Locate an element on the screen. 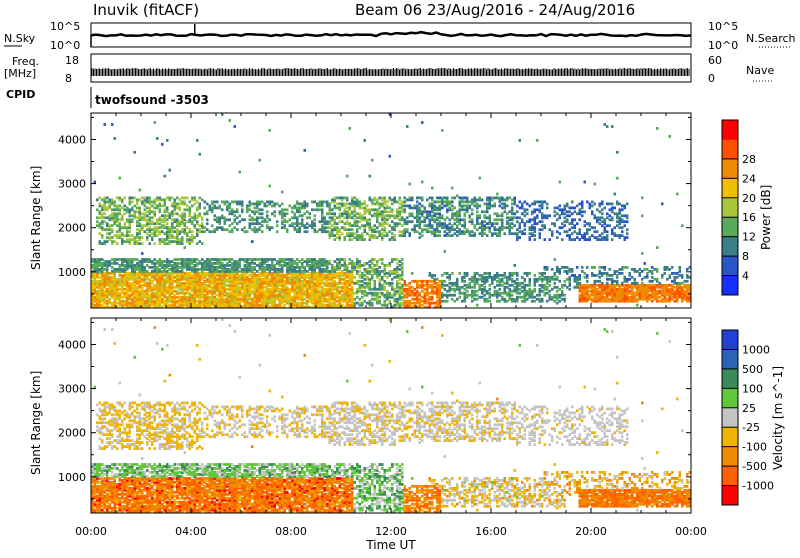 The image size is (800, 558). velocity-colorbar-label: Velocity [m s^-1] is located at coordinates (778, 418).